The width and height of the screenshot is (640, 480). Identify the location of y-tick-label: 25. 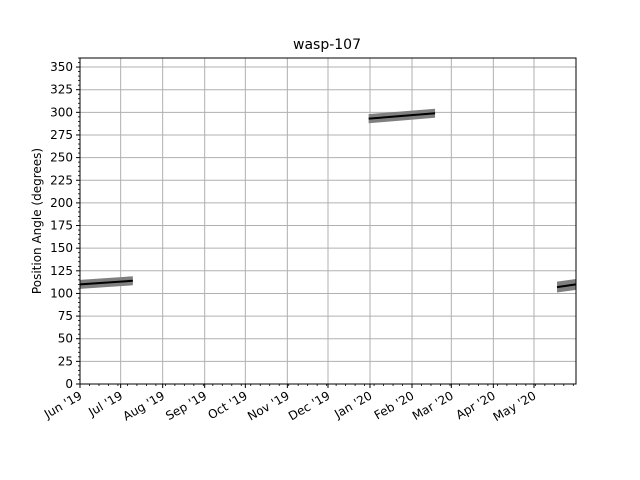
(65, 361).